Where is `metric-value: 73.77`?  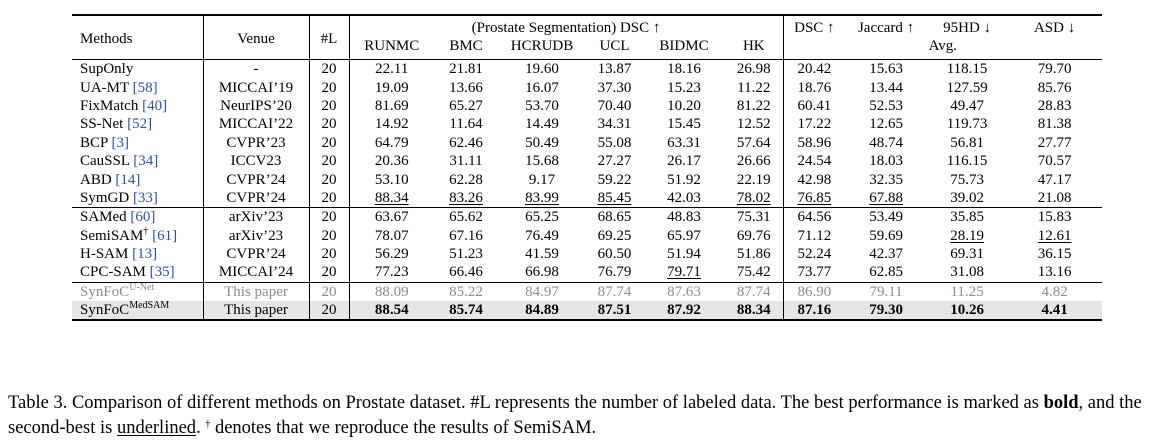
metric-value: 73.77 is located at coordinates (814, 272).